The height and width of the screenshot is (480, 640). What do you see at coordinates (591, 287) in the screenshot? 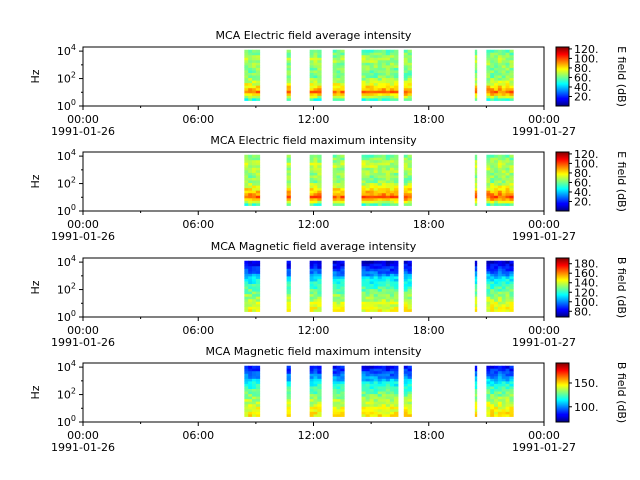
I see `colorbar: 80.100.120.140.160.180. B field (dB)` at bounding box center [591, 287].